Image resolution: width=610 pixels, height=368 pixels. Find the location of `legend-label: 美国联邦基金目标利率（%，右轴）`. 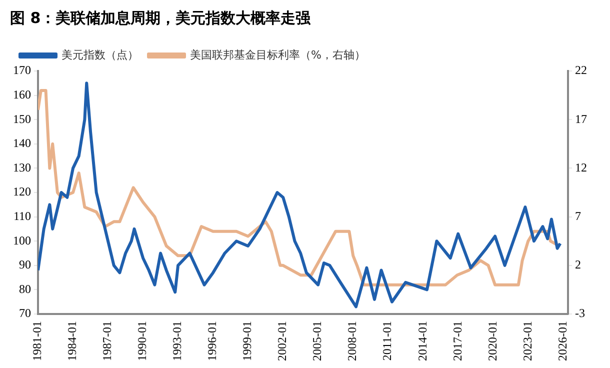

legend-label: 美国联邦基金目标利率（%，右轴） is located at coordinates (278, 55).